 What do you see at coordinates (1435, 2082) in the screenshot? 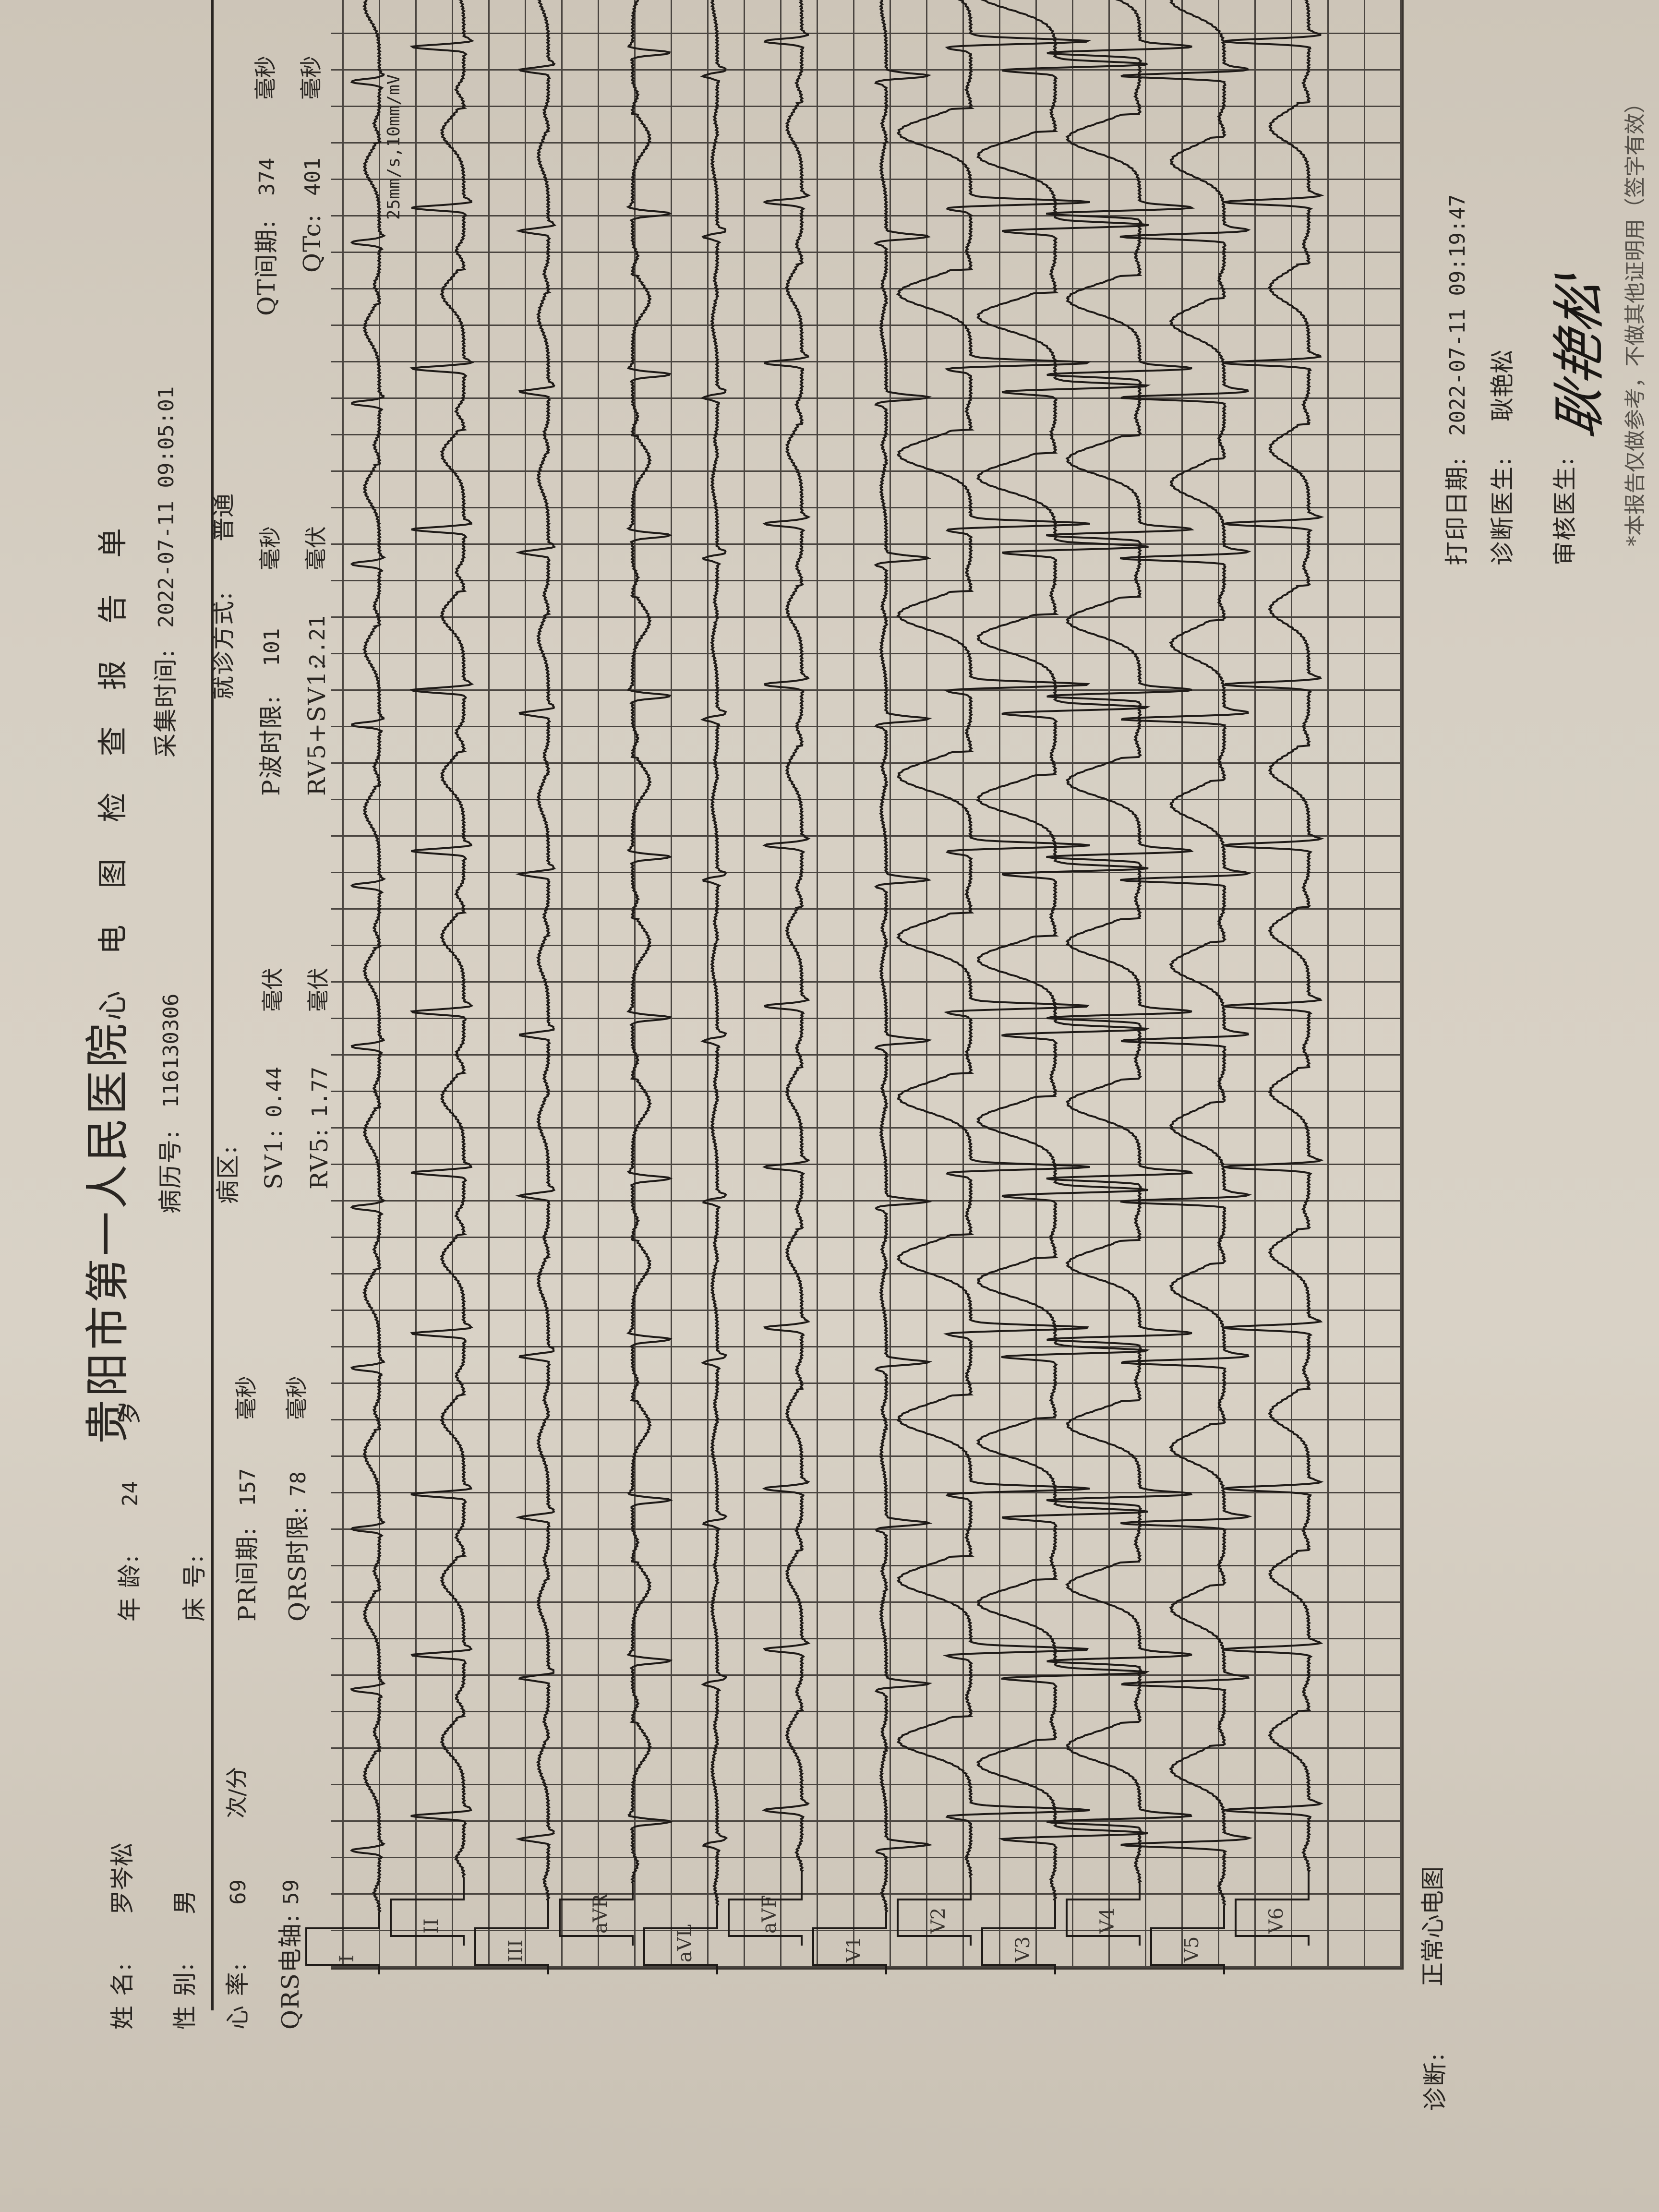
I see `diagnosis-label: 诊断:` at bounding box center [1435, 2082].